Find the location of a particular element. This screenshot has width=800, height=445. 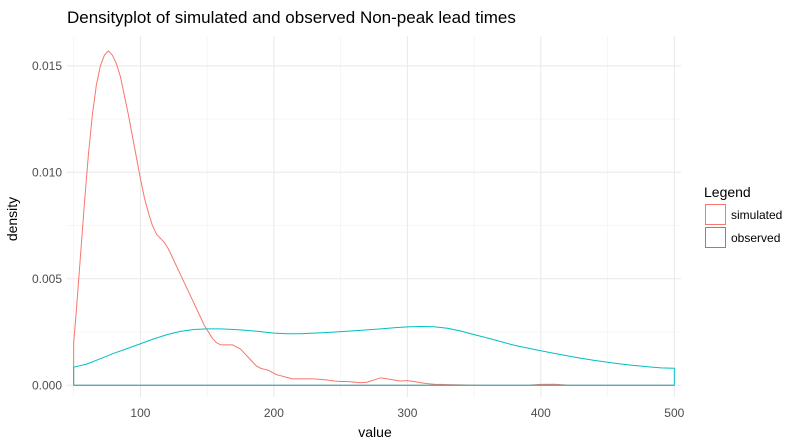

x-tick-label: 300 is located at coordinates (407, 413).